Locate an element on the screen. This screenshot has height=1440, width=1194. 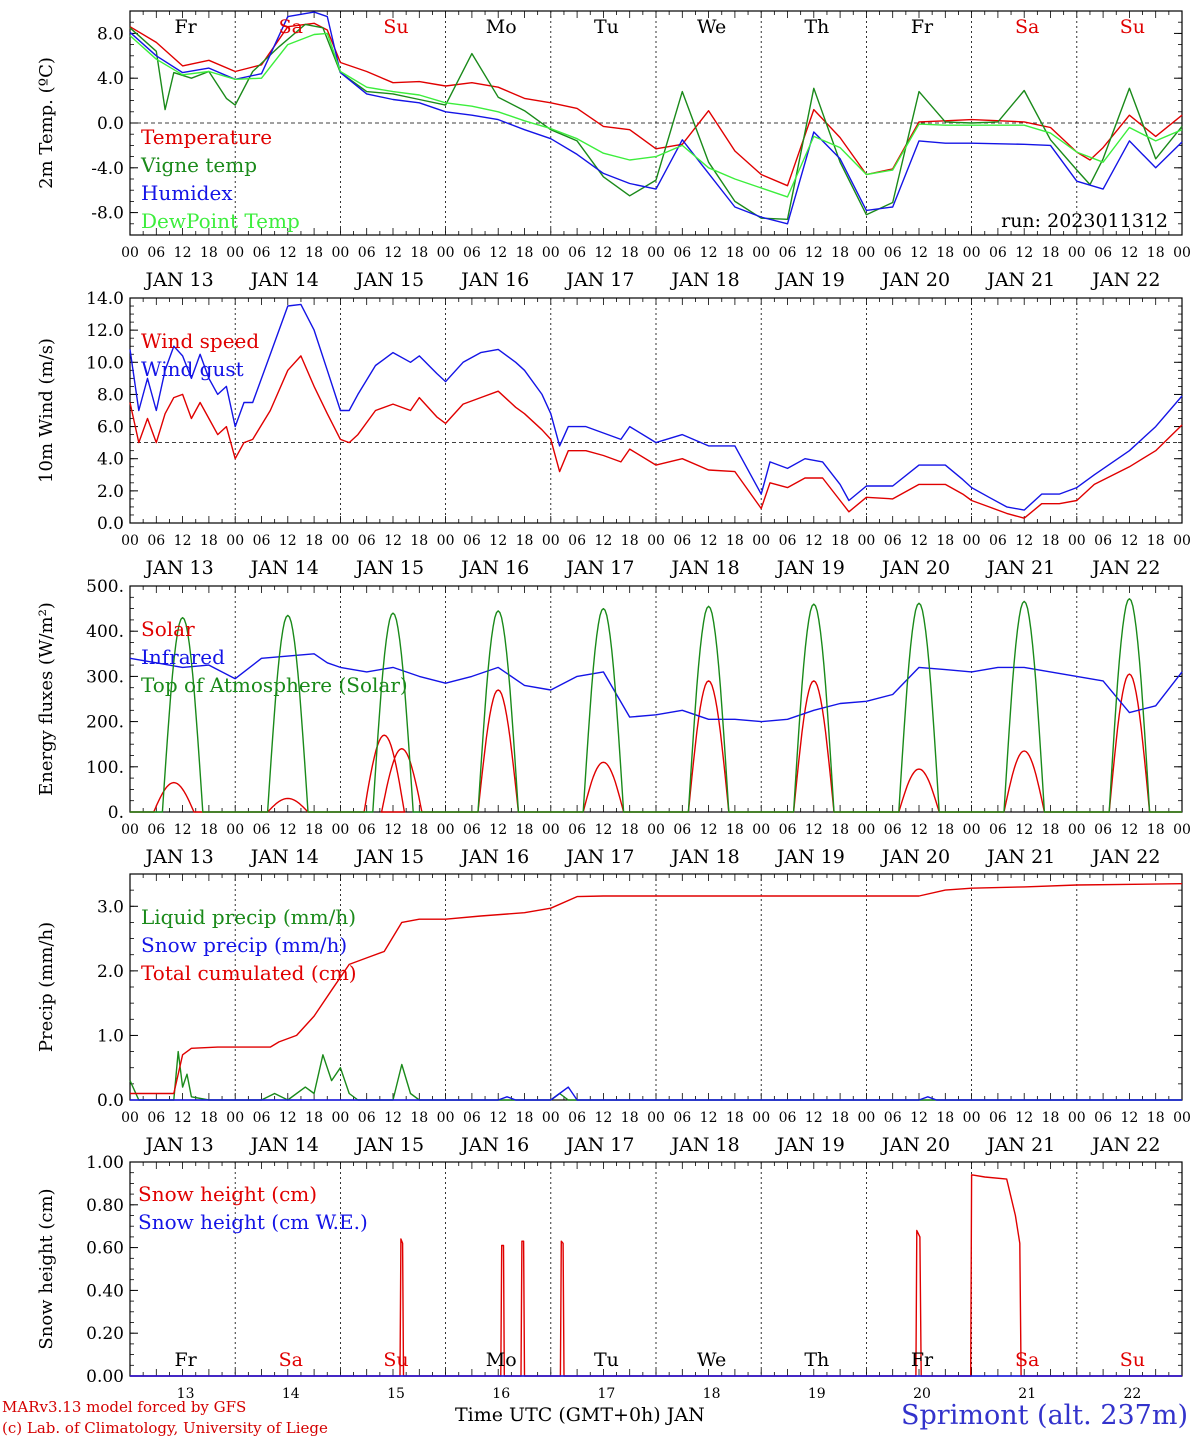
model-credit: MARv3.13 model forced by GFS is located at coordinates (124, 1407).